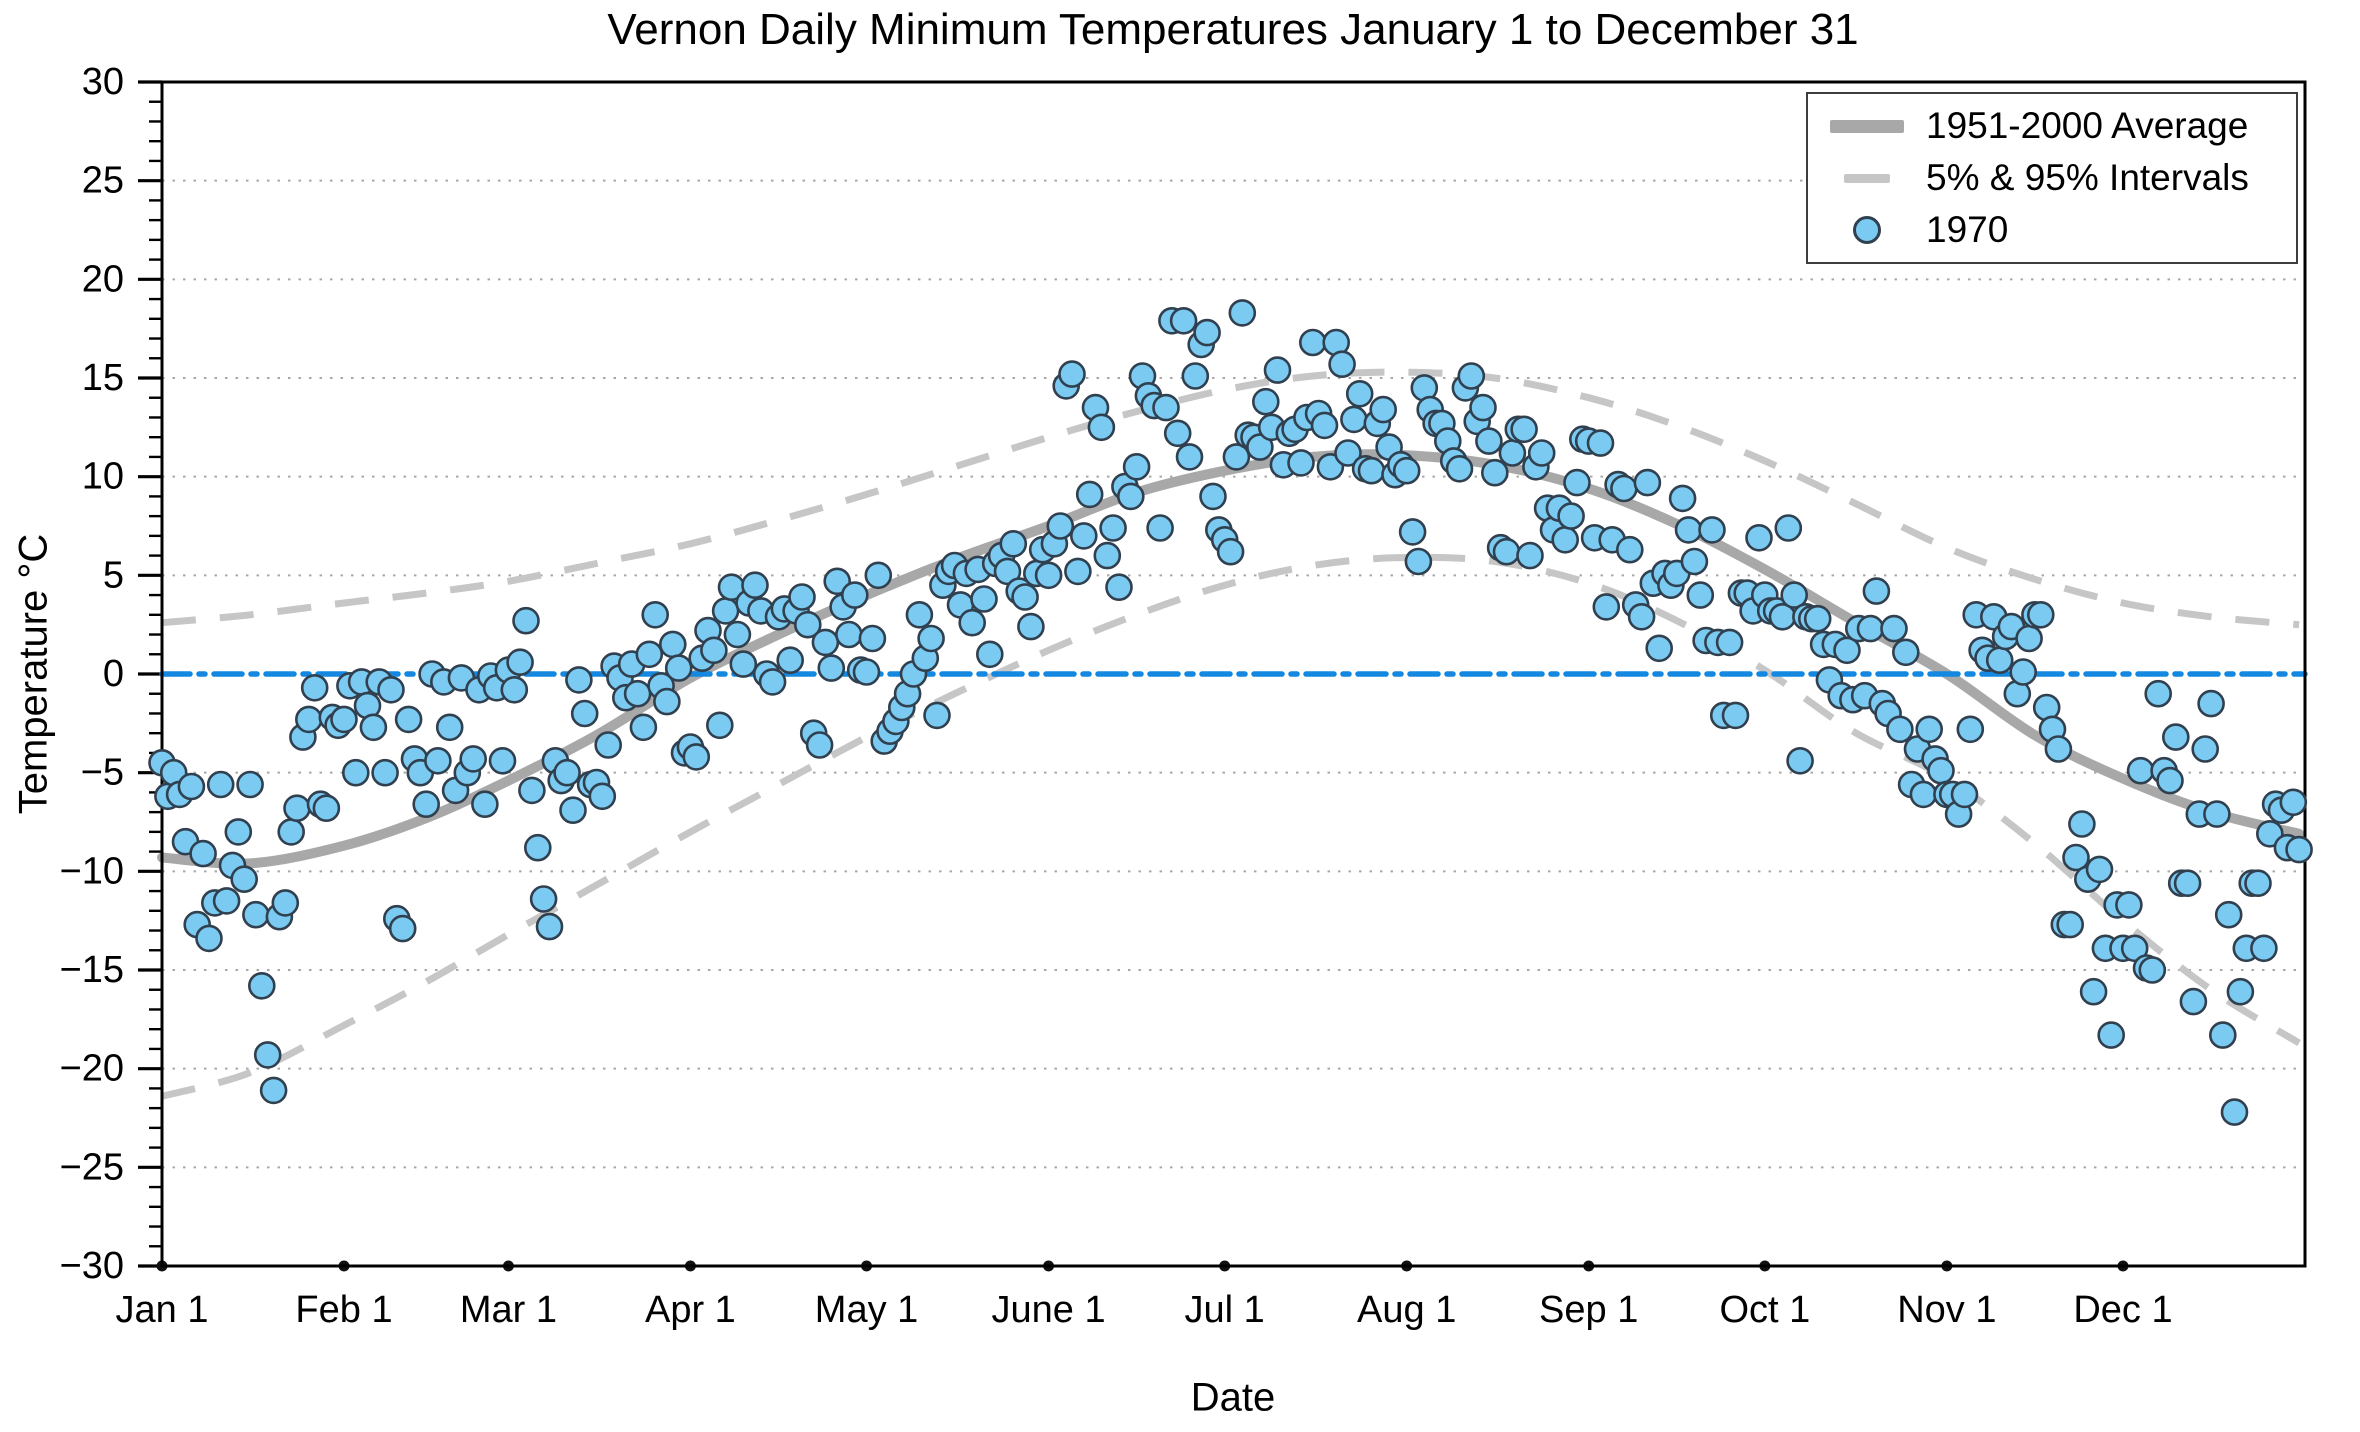  What do you see at coordinates (1867, 230) in the screenshot?
I see `scatter-marker-swatch-icon` at bounding box center [1867, 230].